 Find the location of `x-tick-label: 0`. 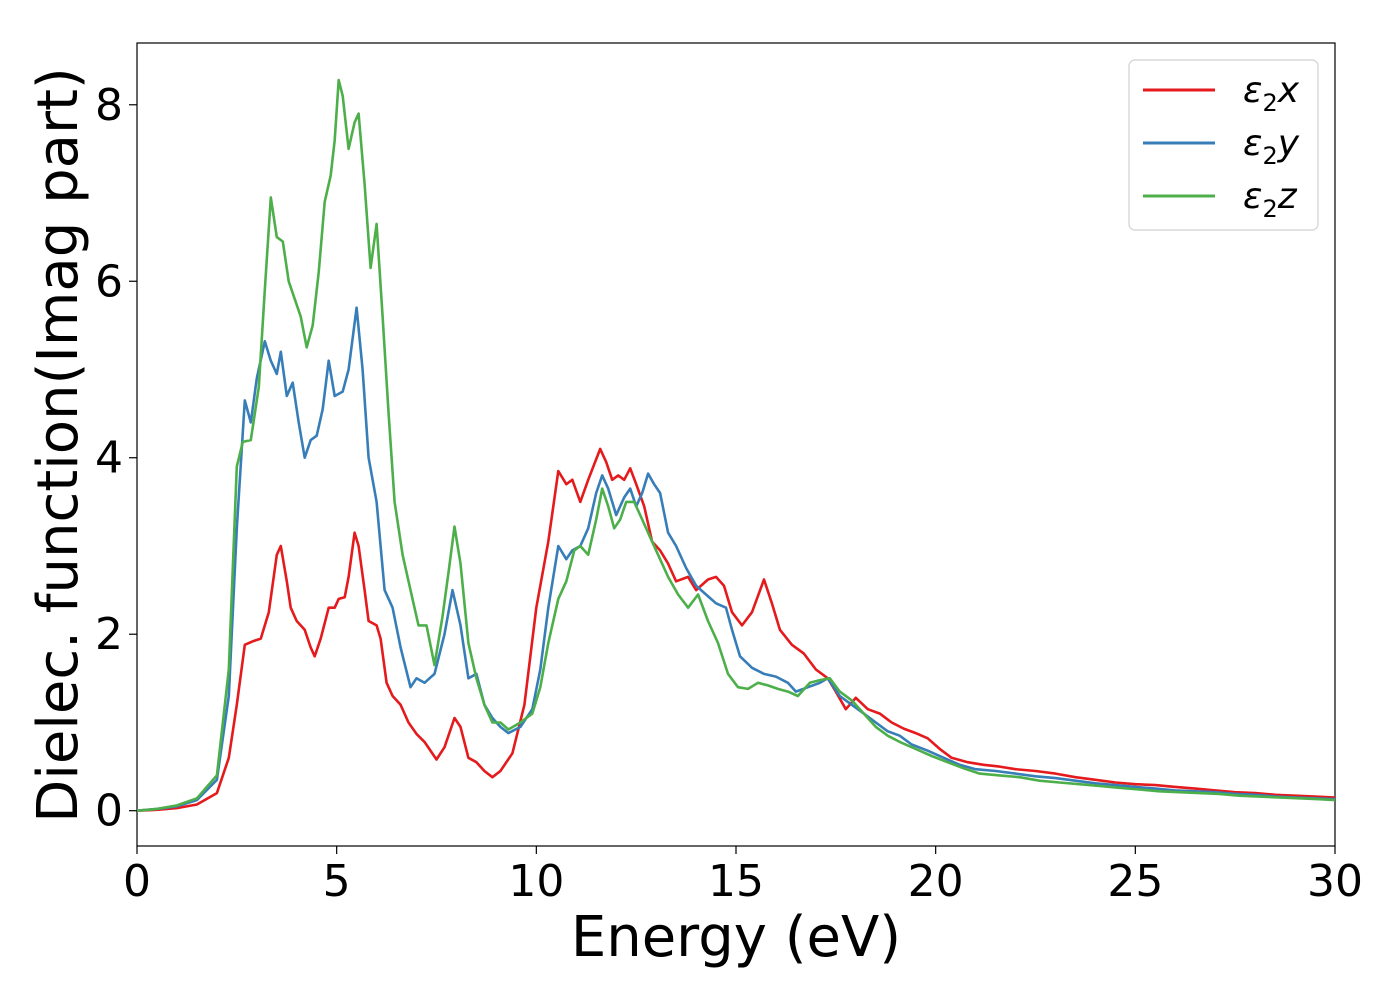

x-tick-label: 0 is located at coordinates (137, 881).